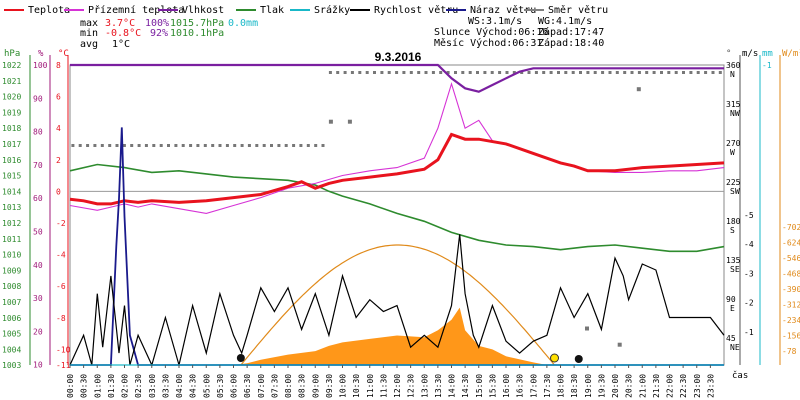  What do you see at coordinates (615, 386) in the screenshot?
I see `time-tick-label: 20:00` at bounding box center [615, 386].